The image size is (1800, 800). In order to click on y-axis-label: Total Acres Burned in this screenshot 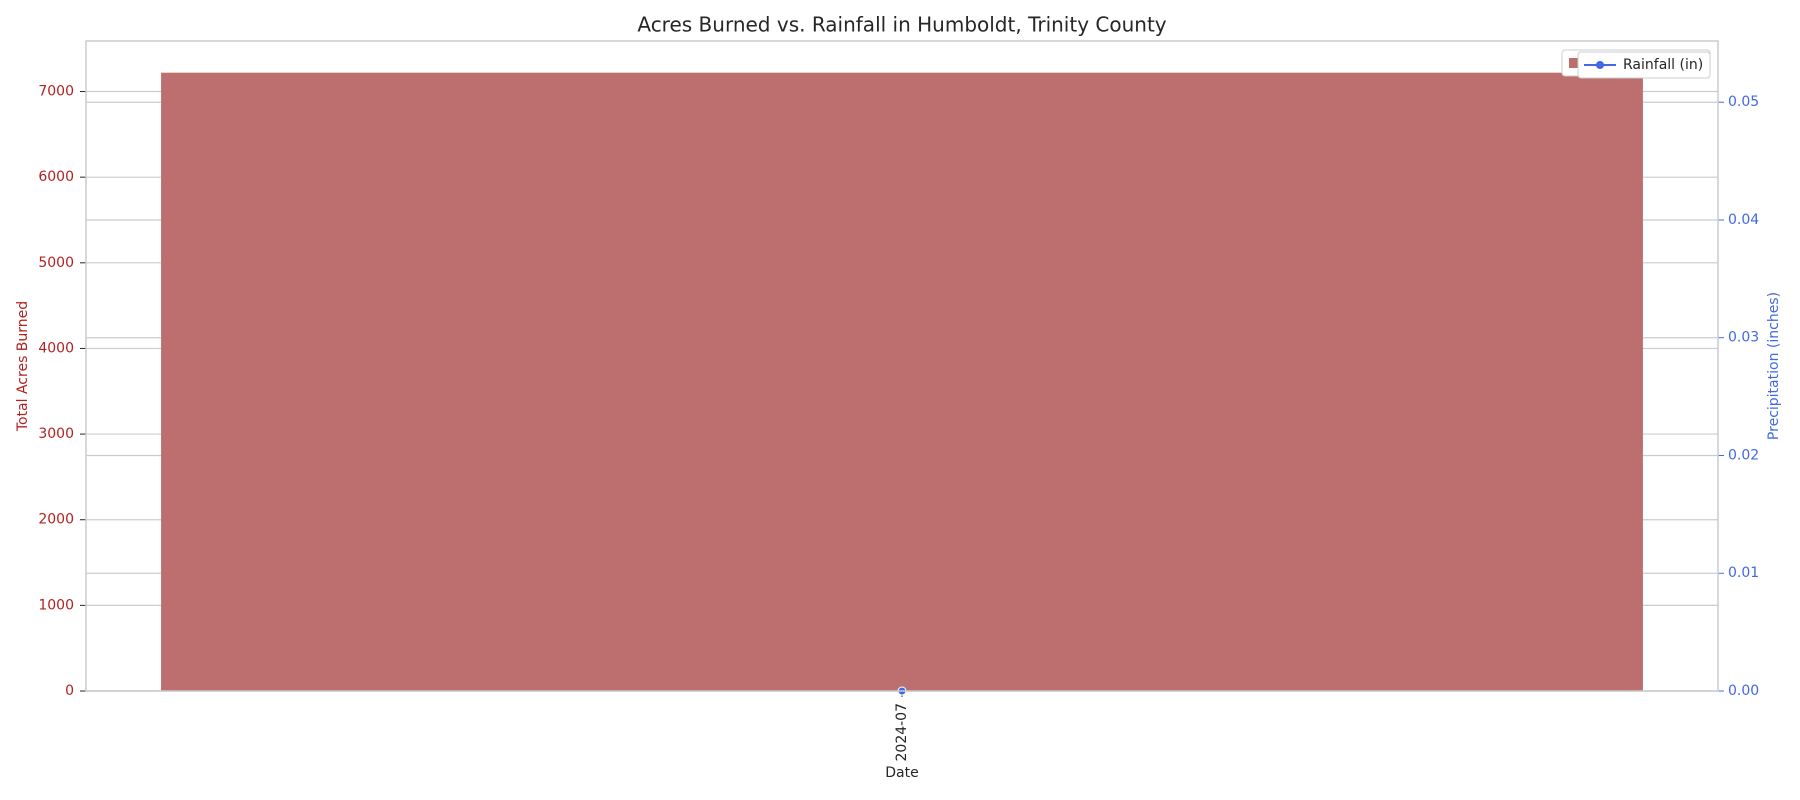, I will do `click(23, 366)`.